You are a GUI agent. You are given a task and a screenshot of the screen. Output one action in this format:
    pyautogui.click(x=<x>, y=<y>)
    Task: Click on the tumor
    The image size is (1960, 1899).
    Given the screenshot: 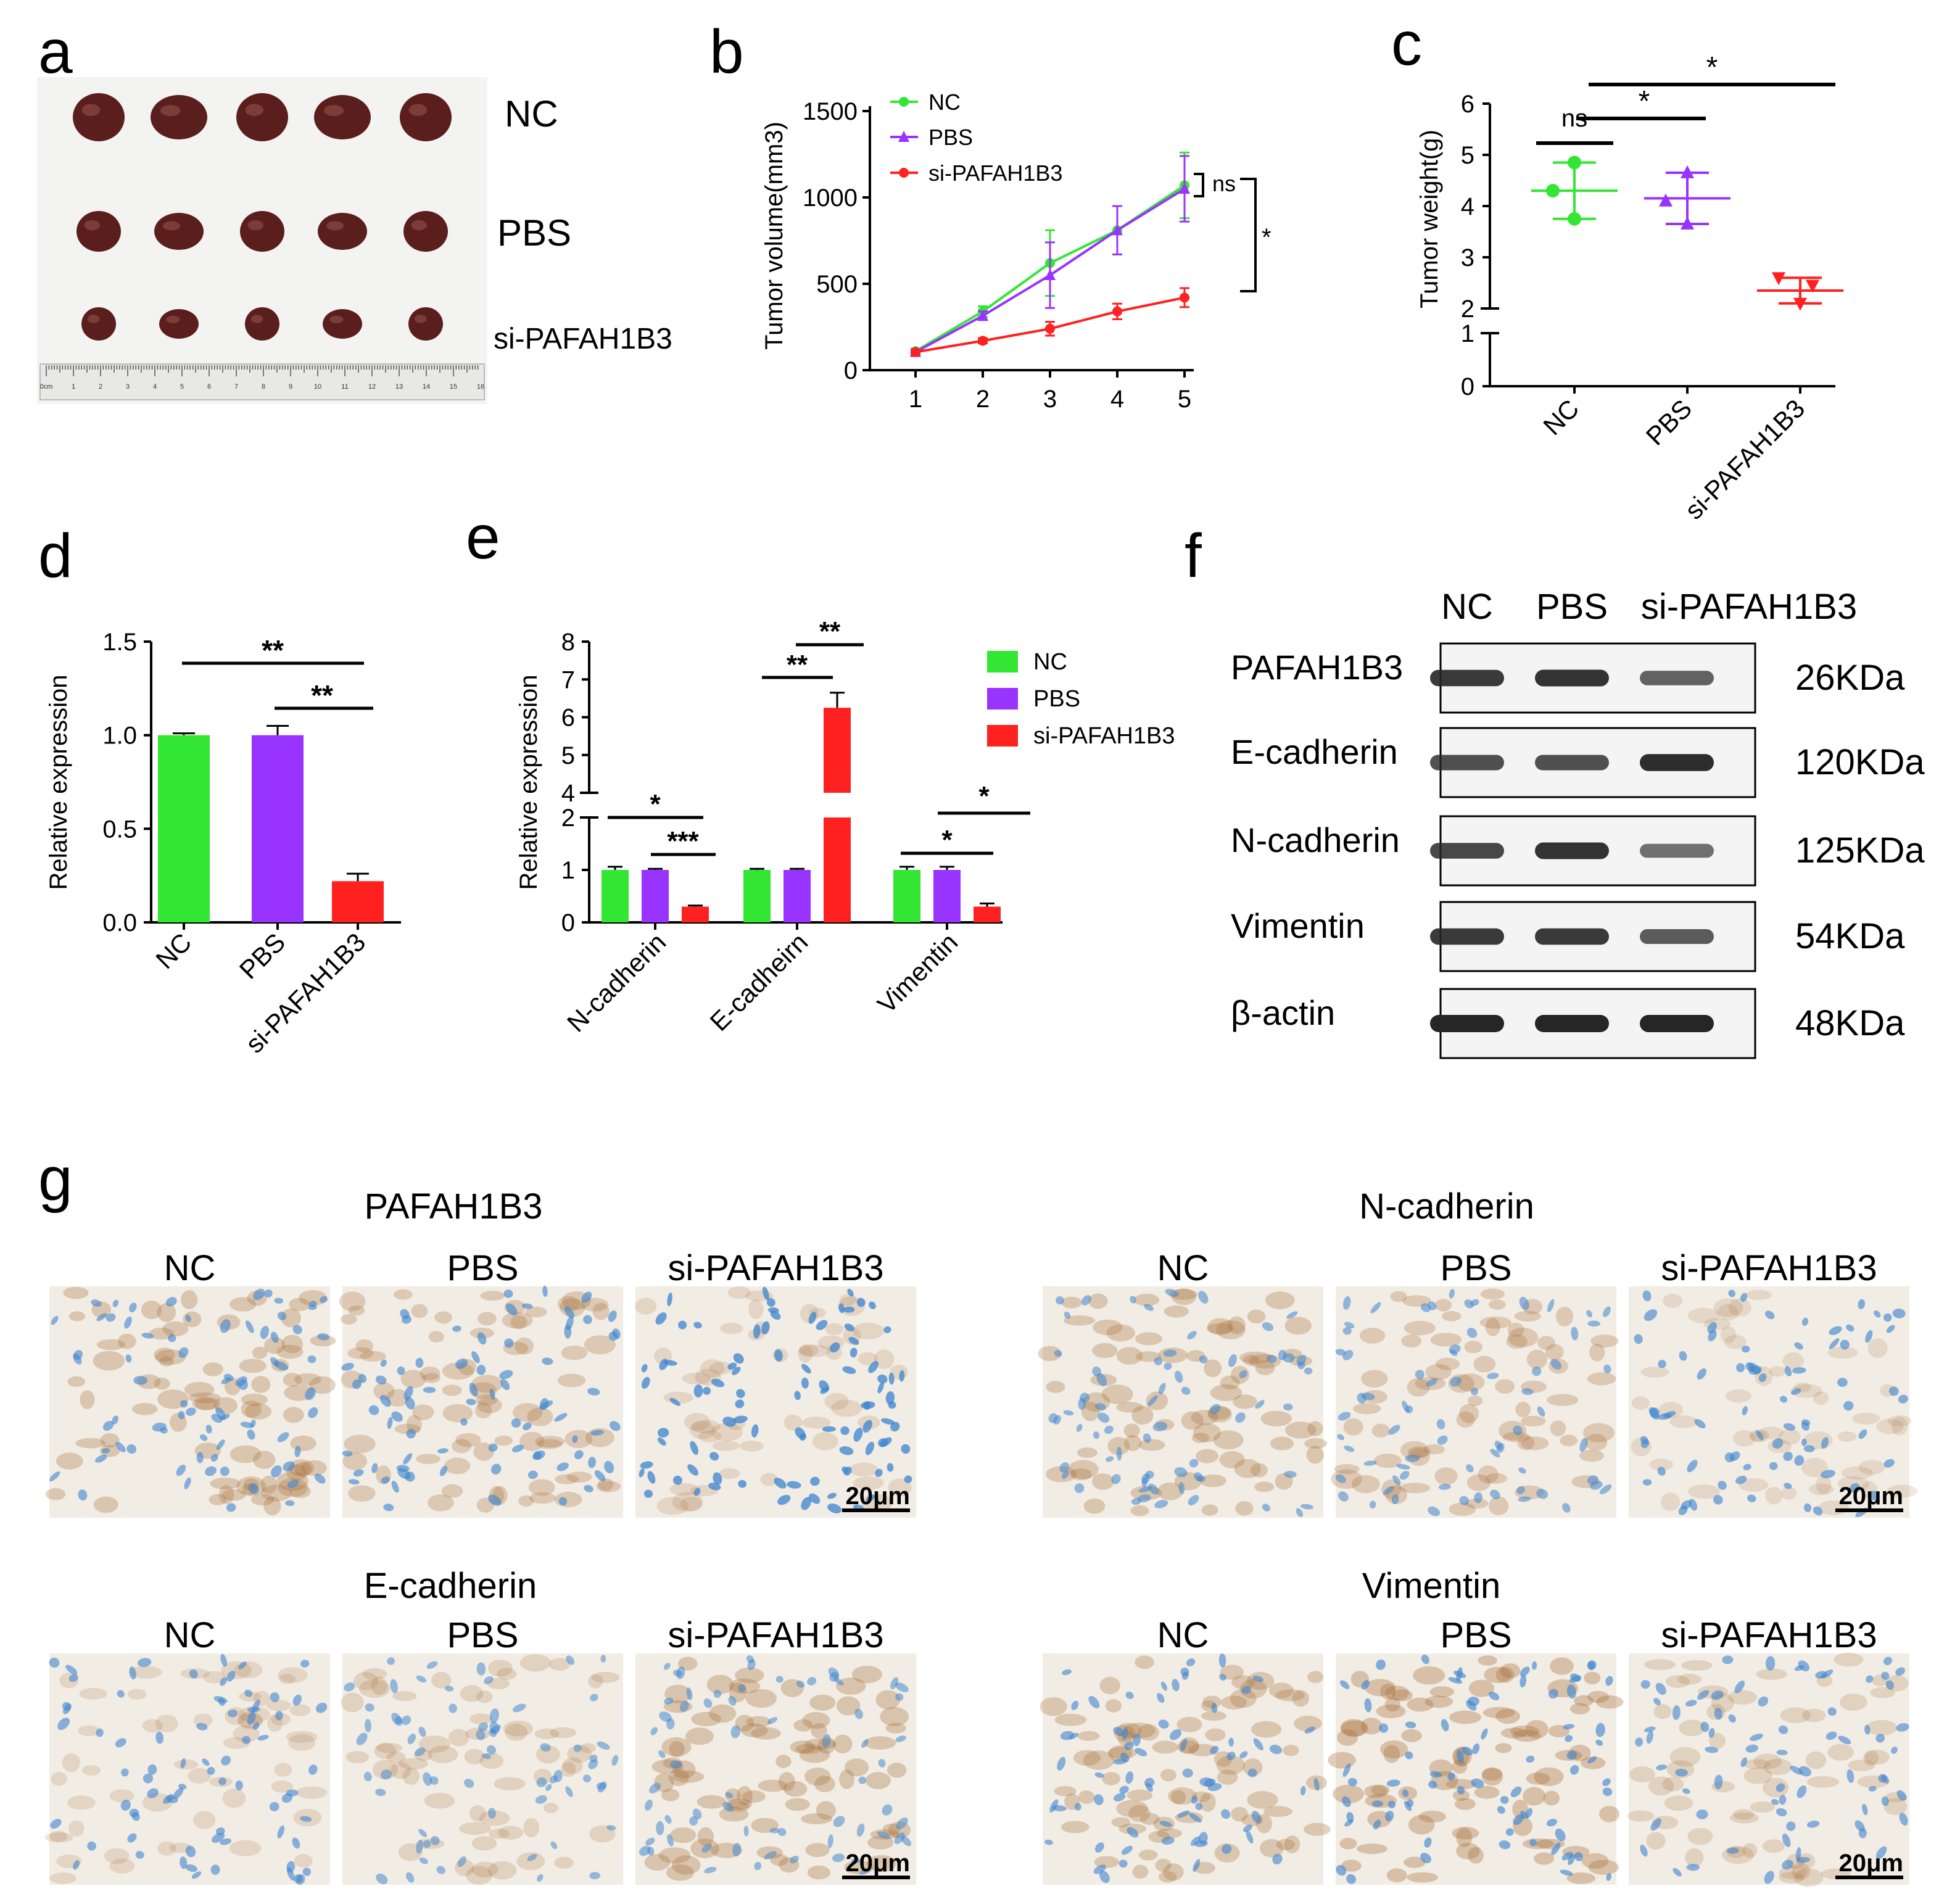 What is the action you would take?
    pyautogui.click(x=262, y=117)
    